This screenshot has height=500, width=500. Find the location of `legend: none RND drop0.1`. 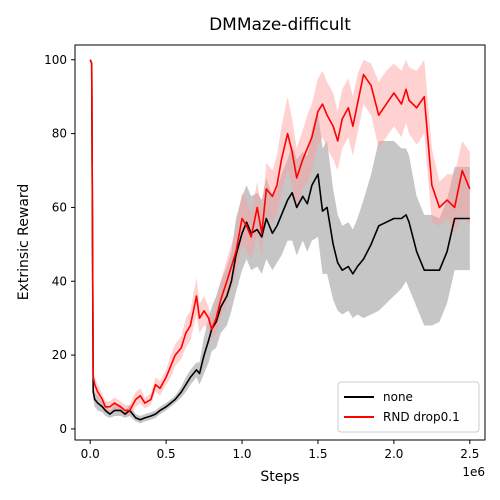

legend: none RND drop0.1 is located at coordinates (408, 407).